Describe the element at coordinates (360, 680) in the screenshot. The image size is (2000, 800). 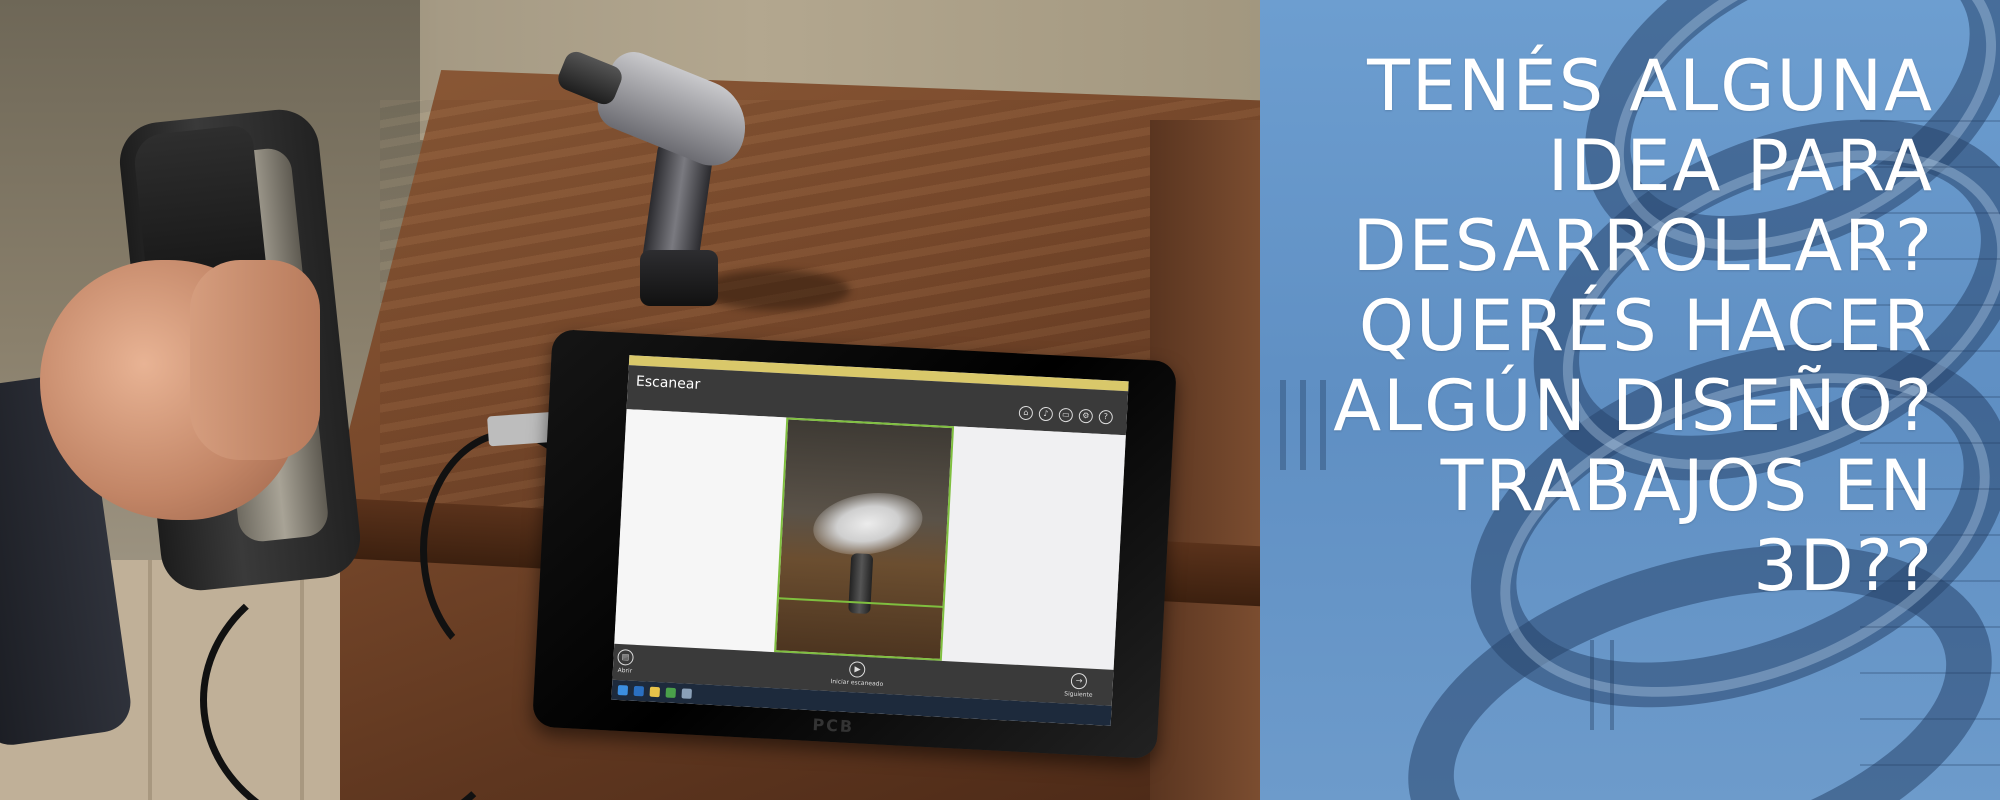
I see `usb-cable-lower` at that location.